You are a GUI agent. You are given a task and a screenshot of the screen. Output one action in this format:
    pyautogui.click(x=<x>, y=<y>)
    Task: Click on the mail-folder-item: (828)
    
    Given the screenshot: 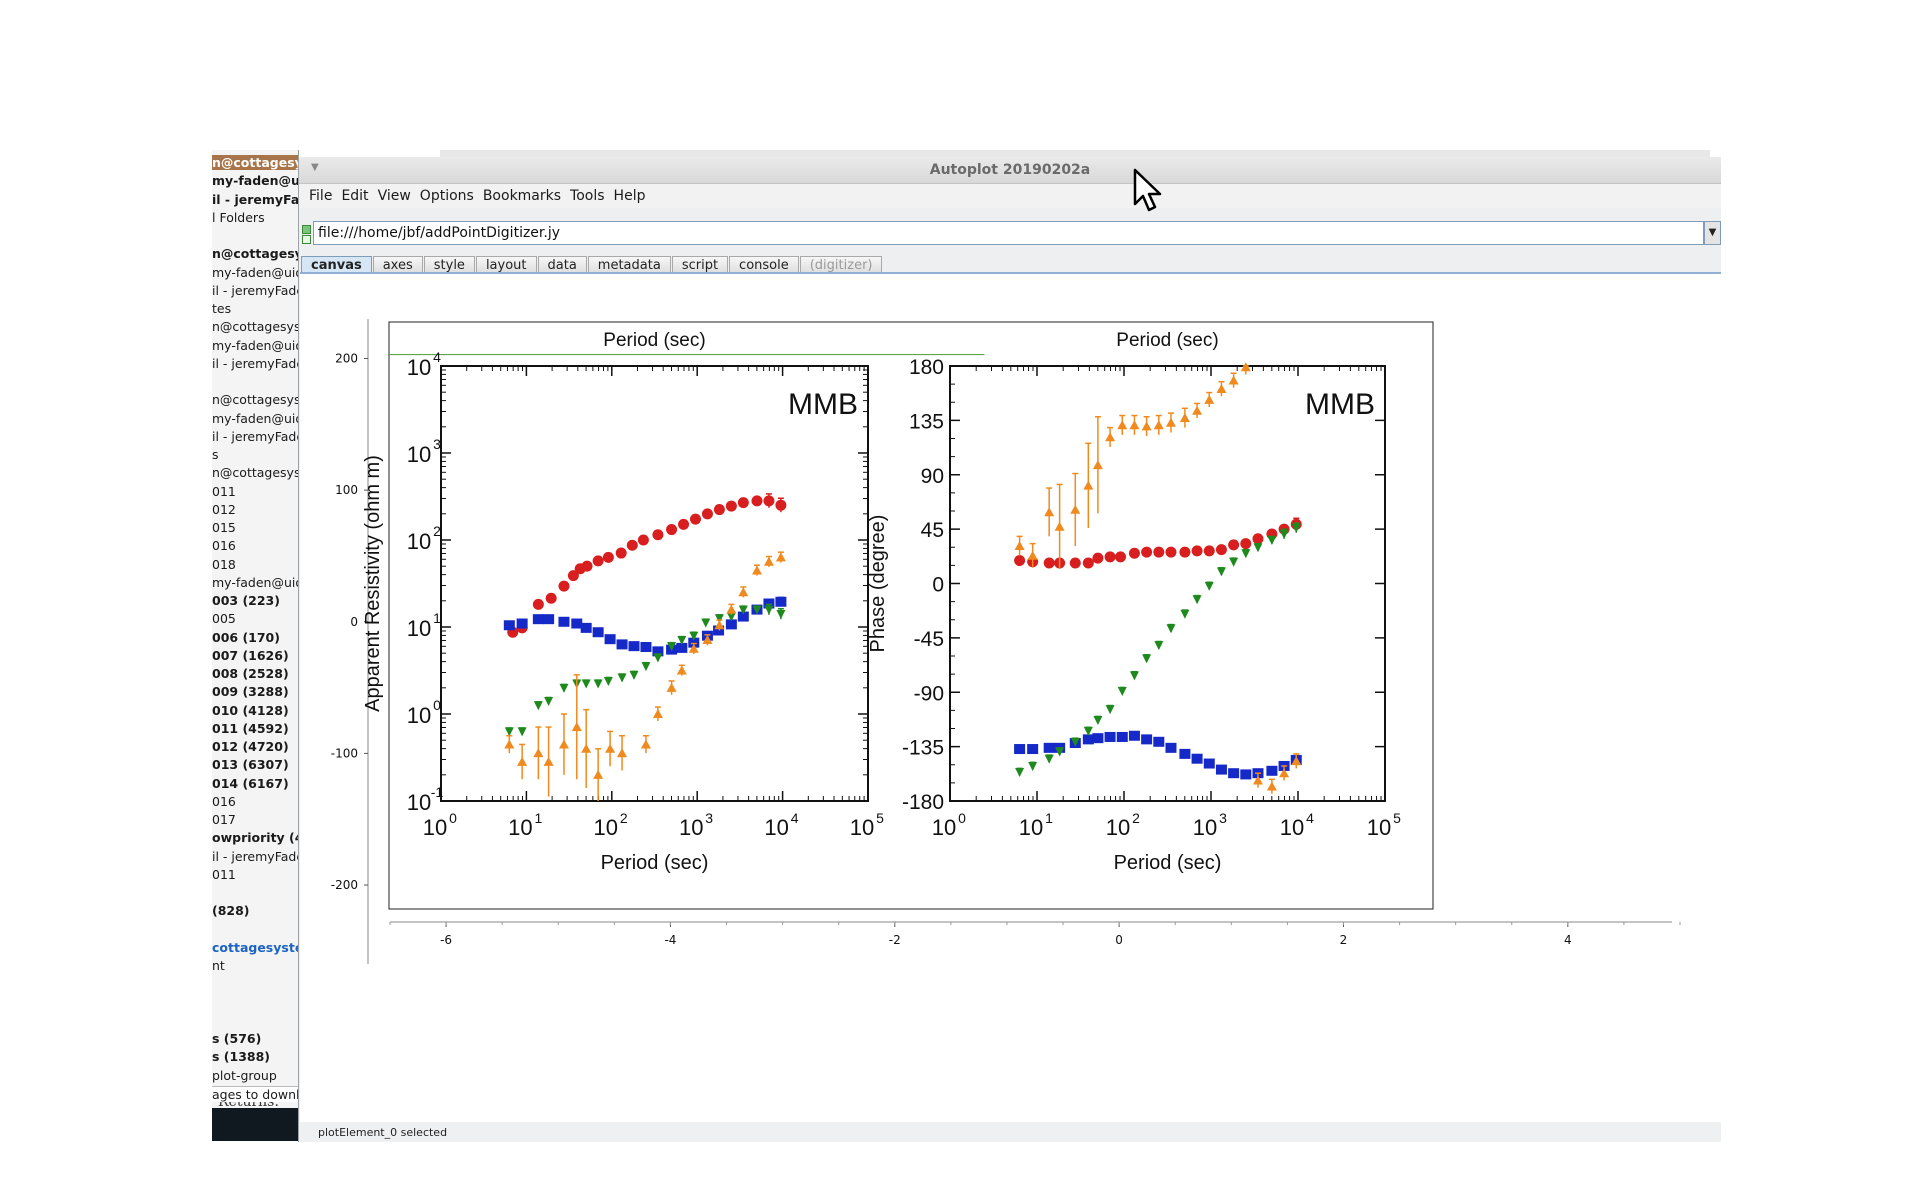 What is the action you would take?
    pyautogui.click(x=231, y=911)
    